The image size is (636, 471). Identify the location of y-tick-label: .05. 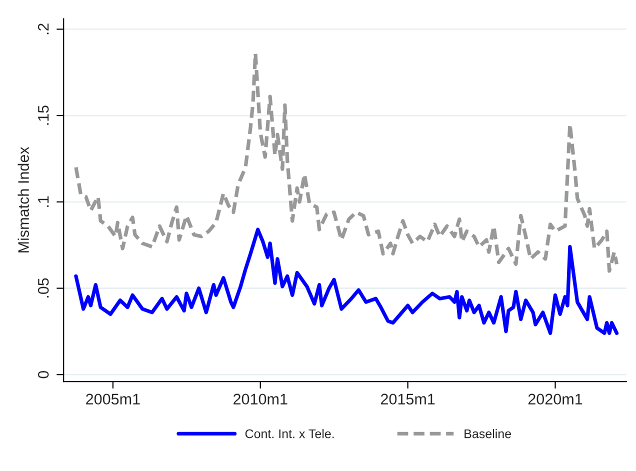
(43, 288).